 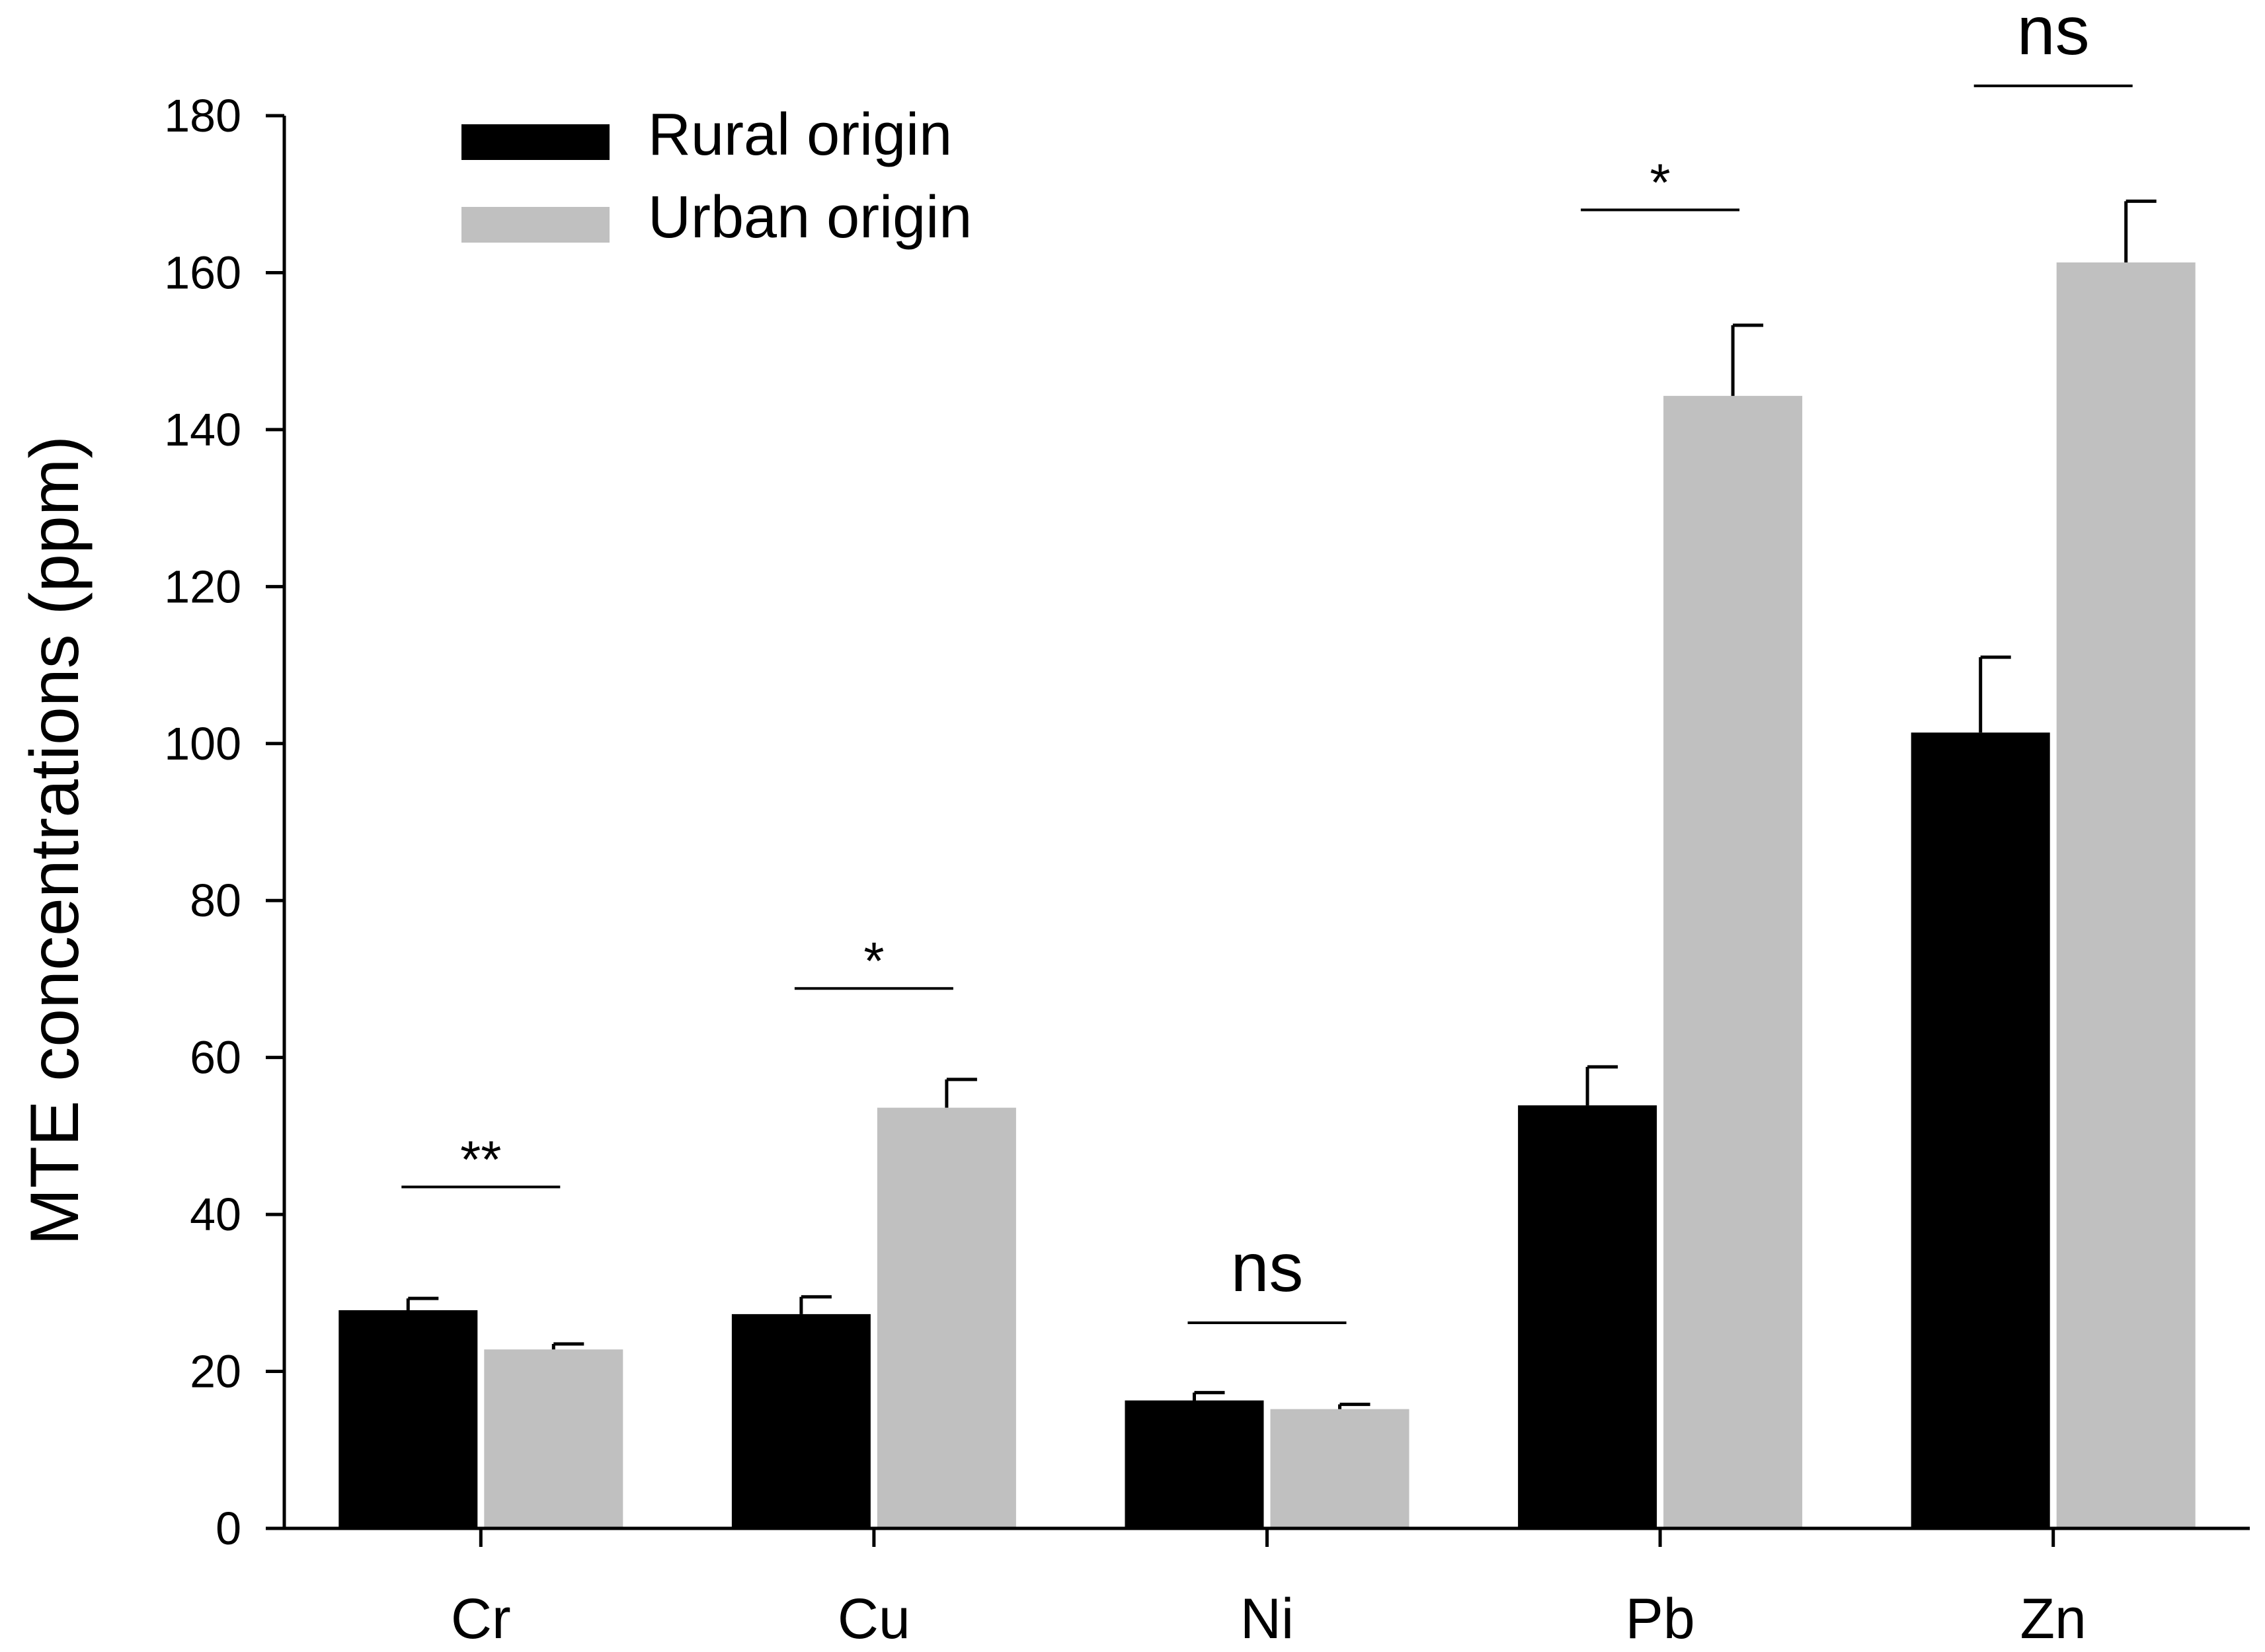 What do you see at coordinates (1267, 1619) in the screenshot?
I see `x-tick-label: Ni` at bounding box center [1267, 1619].